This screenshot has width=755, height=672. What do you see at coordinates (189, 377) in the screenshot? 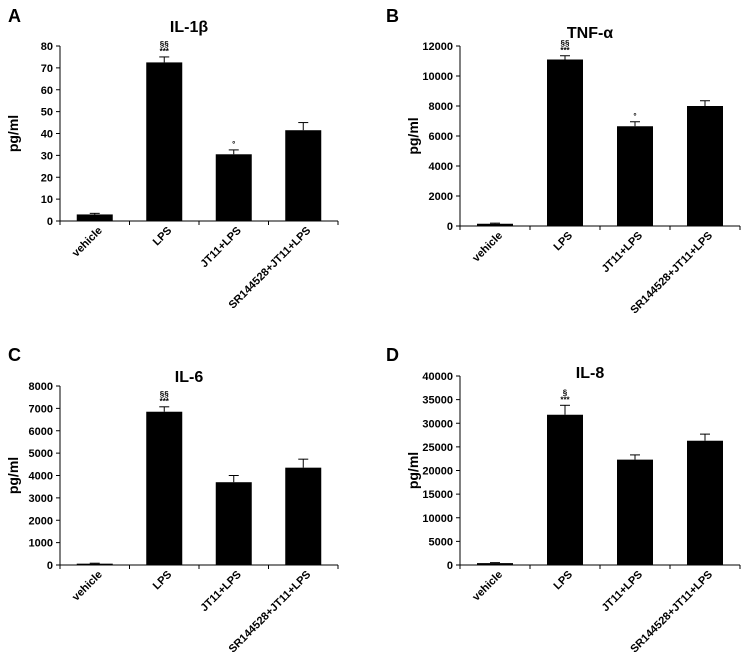
I see `chart-title: IL-6` at bounding box center [189, 377].